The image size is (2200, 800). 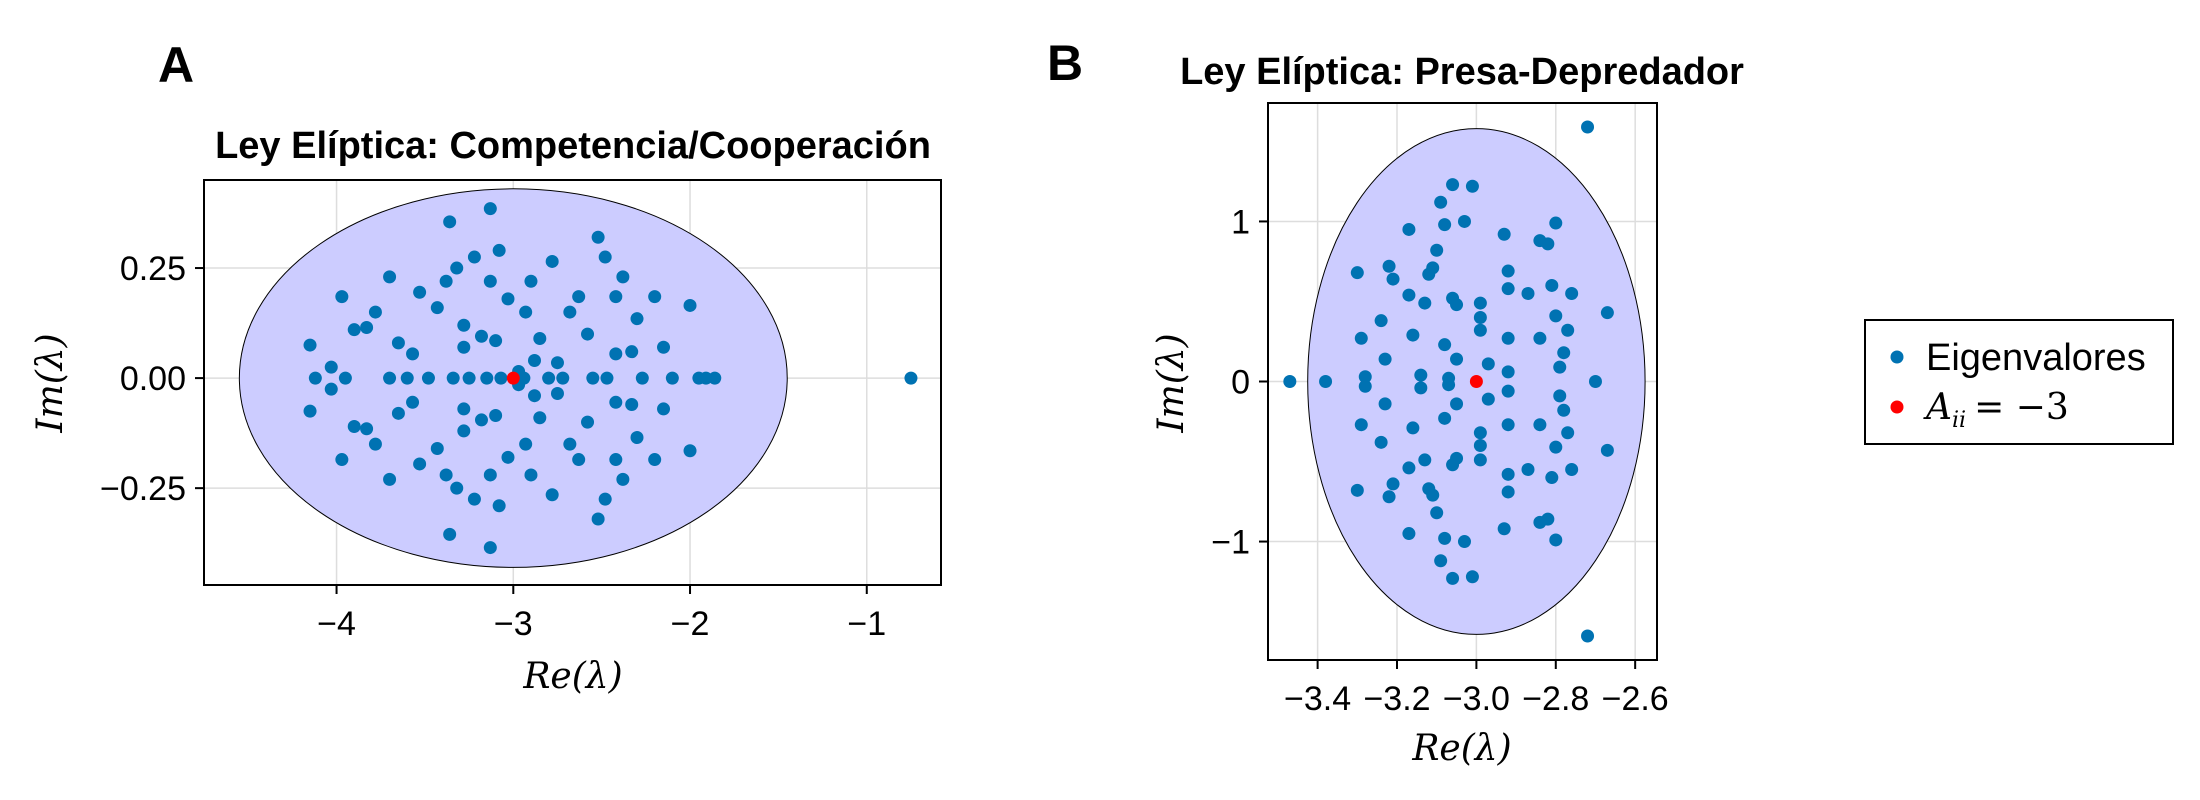 I want to click on x-axis-label-a: Re(λ), so click(x=572, y=676).